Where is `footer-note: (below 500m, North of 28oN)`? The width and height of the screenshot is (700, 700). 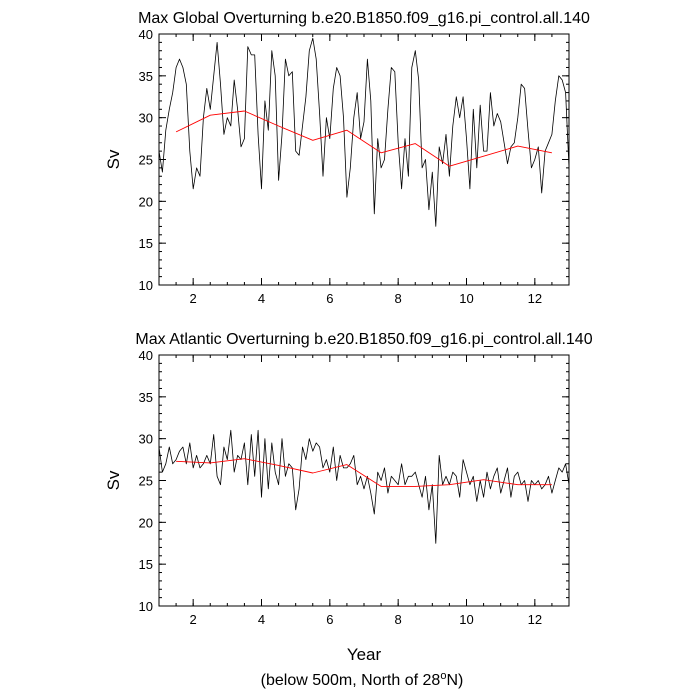
footer-note: (below 500m, North of 28oN) is located at coordinates (362, 679).